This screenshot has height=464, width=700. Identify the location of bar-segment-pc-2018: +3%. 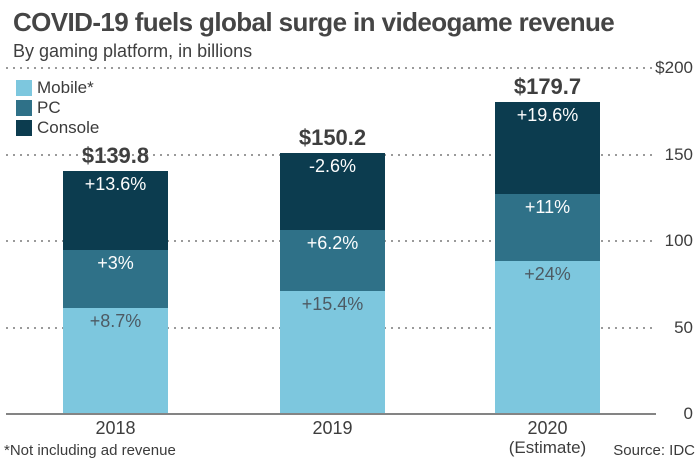
(115, 279).